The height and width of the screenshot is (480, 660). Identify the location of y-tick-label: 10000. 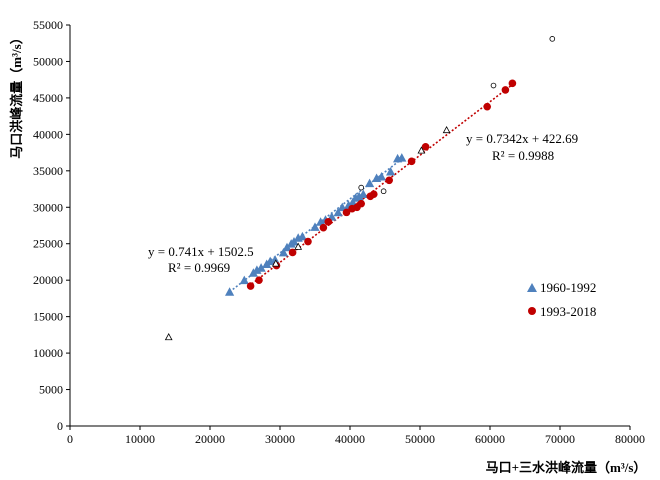
(48, 353).